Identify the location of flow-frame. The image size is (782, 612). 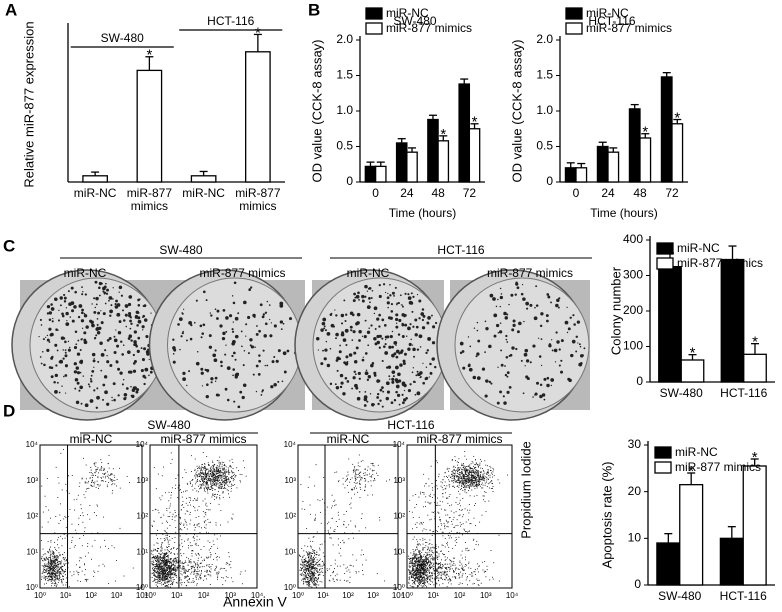
(459, 516).